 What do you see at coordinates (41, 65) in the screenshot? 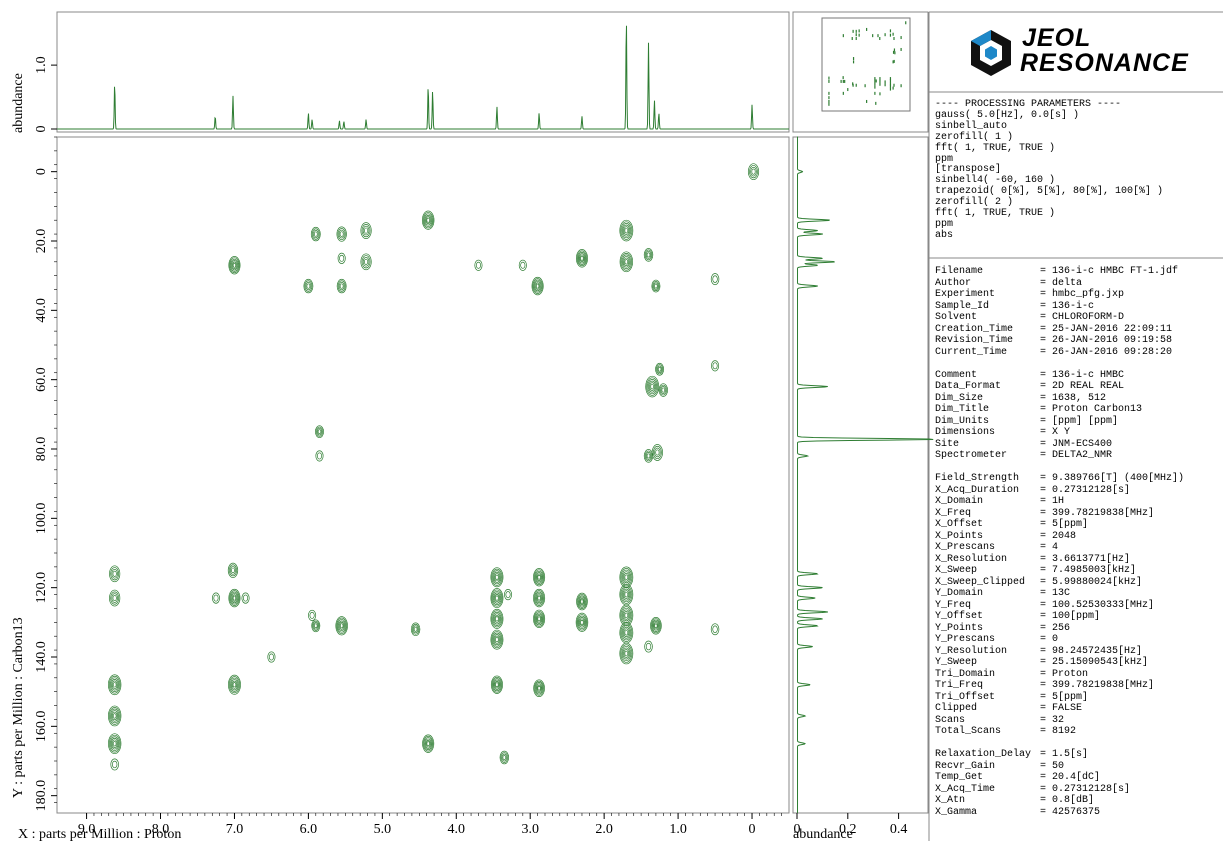
I see `top-y-tick-label: 1.0` at bounding box center [41, 65].